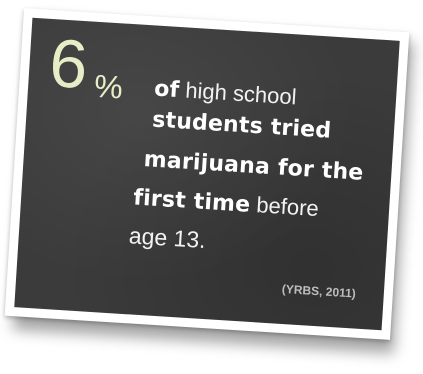 This screenshot has height=374, width=423. What do you see at coordinates (192, 201) in the screenshot?
I see `line4-part-a: first time` at bounding box center [192, 201].